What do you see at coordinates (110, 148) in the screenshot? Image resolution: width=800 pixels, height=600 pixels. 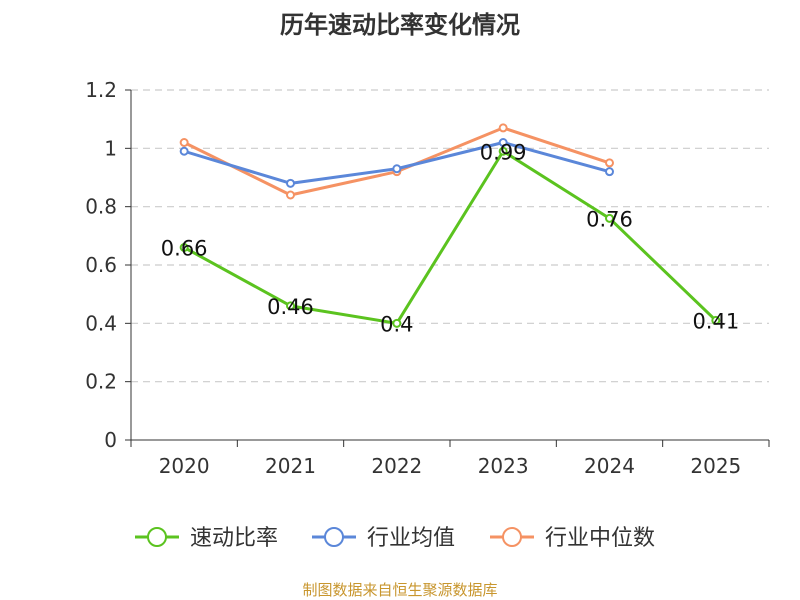 I see `y-tick-label: 1` at bounding box center [110, 148].